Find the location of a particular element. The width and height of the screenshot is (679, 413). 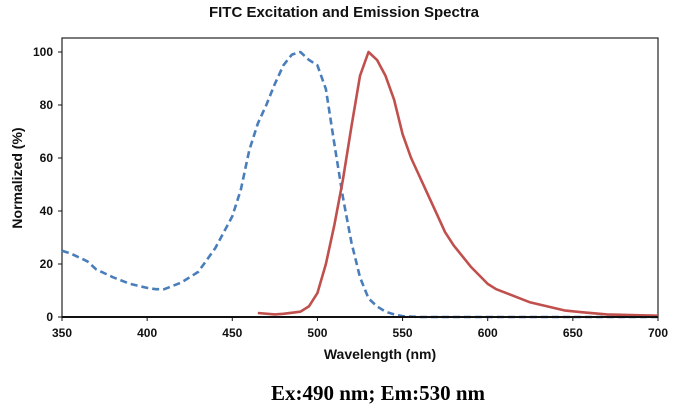

y-tick-label: 60 is located at coordinates (47, 158).